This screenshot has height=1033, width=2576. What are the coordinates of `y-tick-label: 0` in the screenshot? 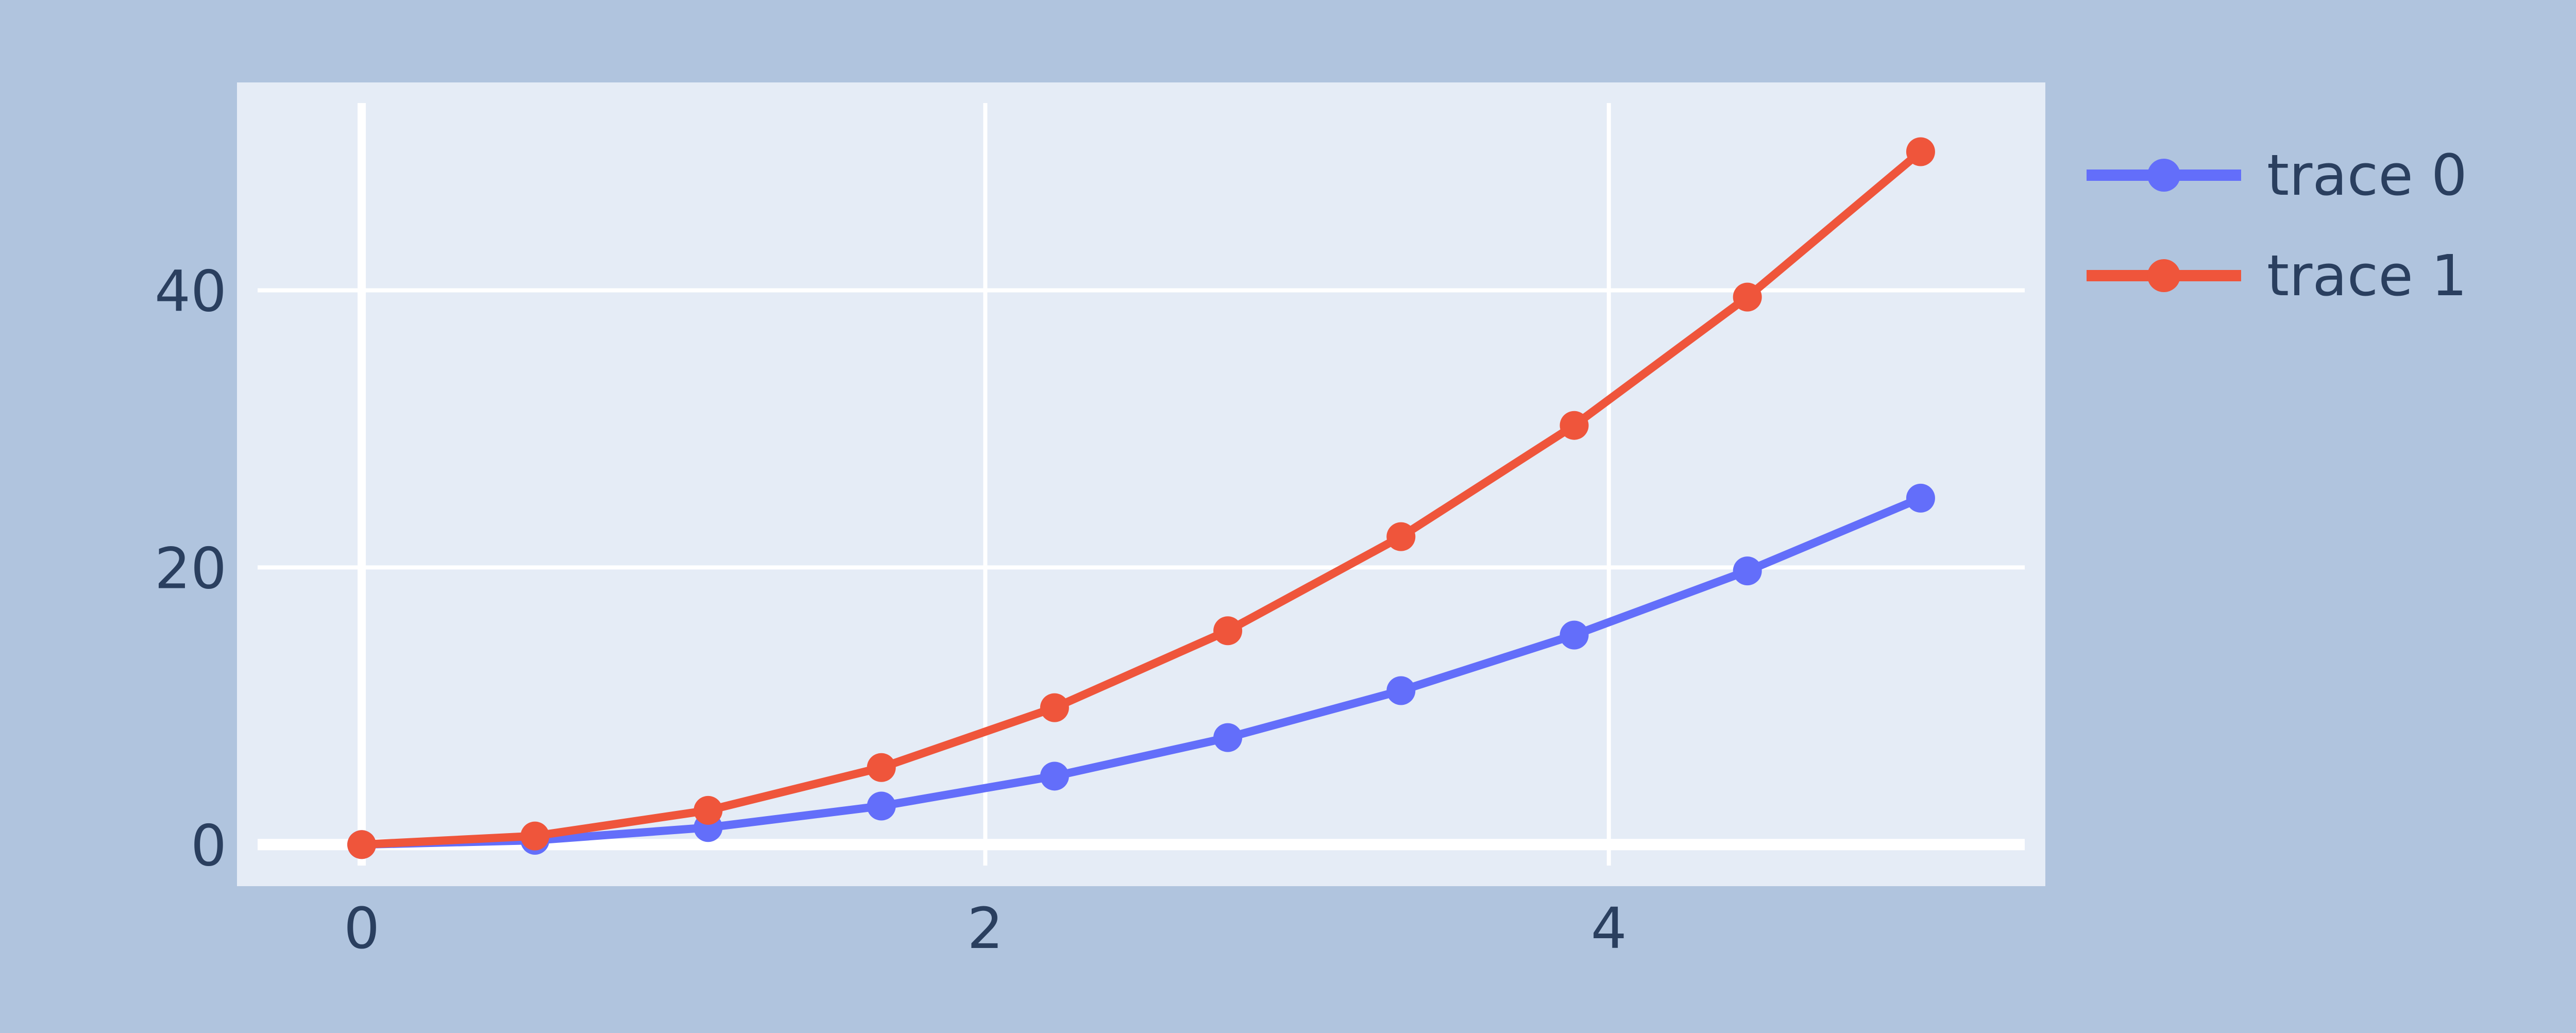 It's located at (209, 845).